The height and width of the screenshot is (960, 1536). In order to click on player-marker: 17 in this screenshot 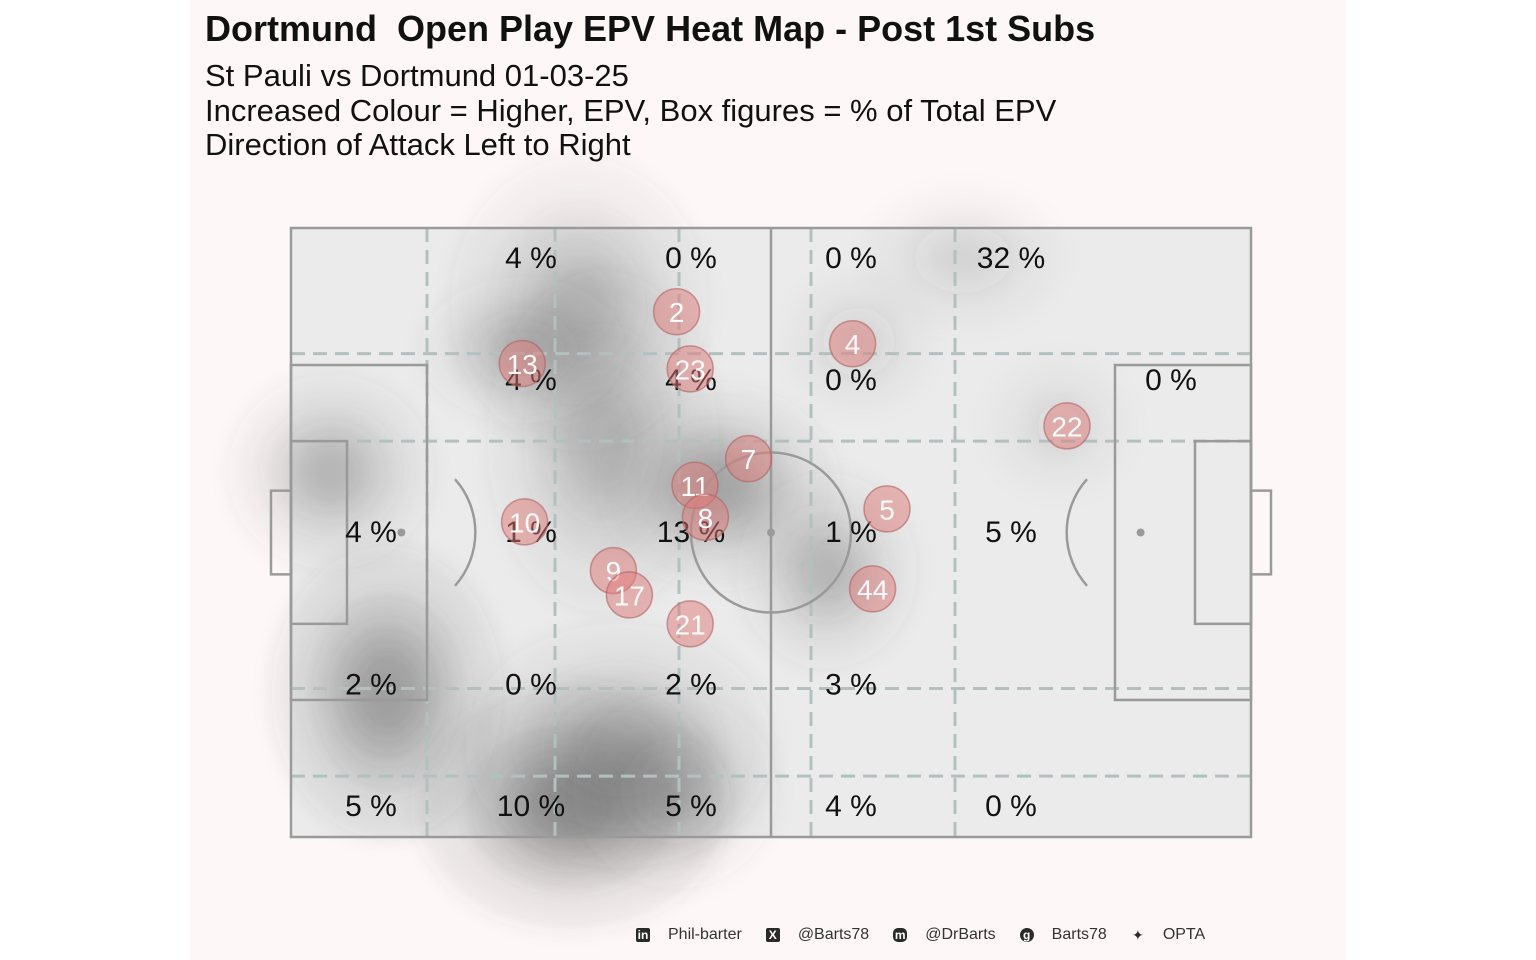, I will do `click(629, 595)`.